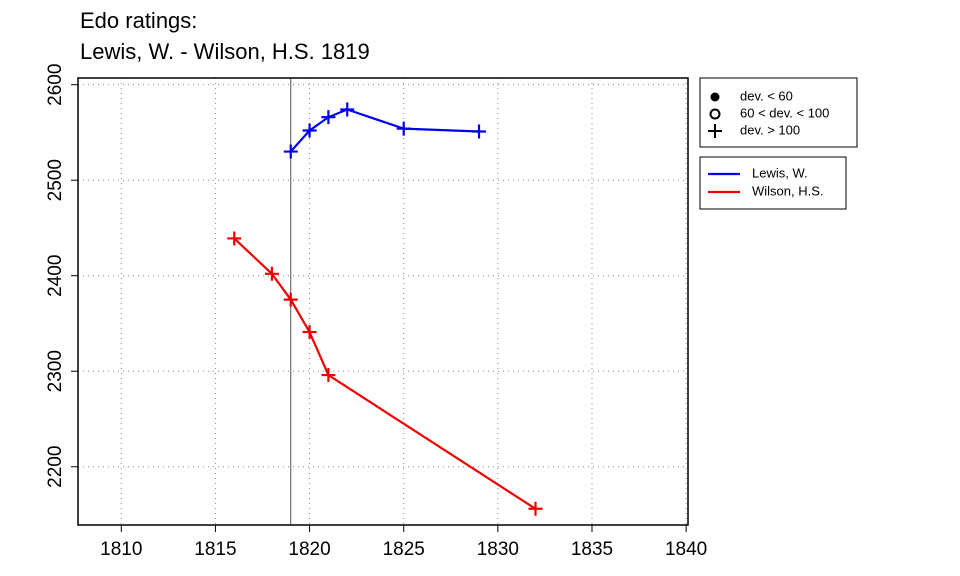 The height and width of the screenshot is (576, 960). Describe the element at coordinates (121, 549) in the screenshot. I see `x-tick-label: 1810` at that location.